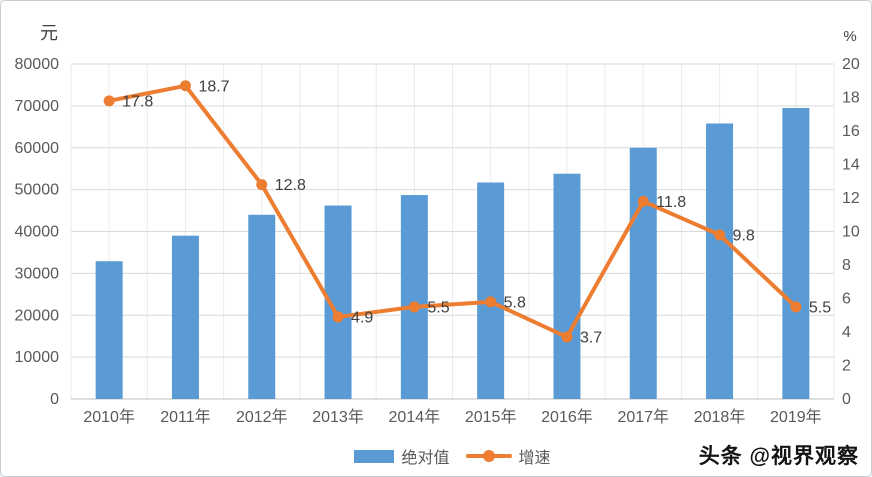 The height and width of the screenshot is (477, 872). I want to click on bar-2016年, so click(567, 286).